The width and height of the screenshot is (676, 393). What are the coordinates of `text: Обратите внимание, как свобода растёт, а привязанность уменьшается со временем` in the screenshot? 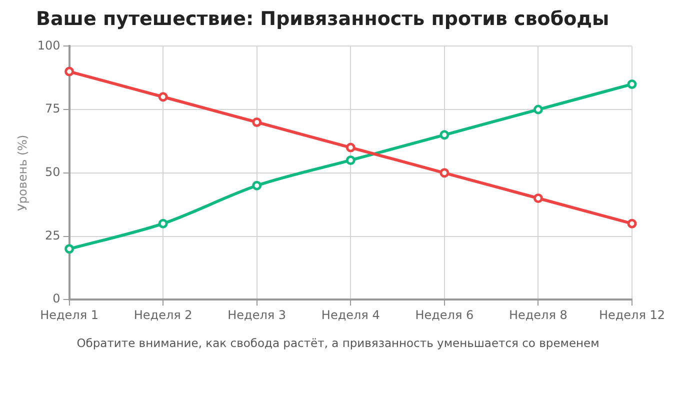 It's located at (338, 343).